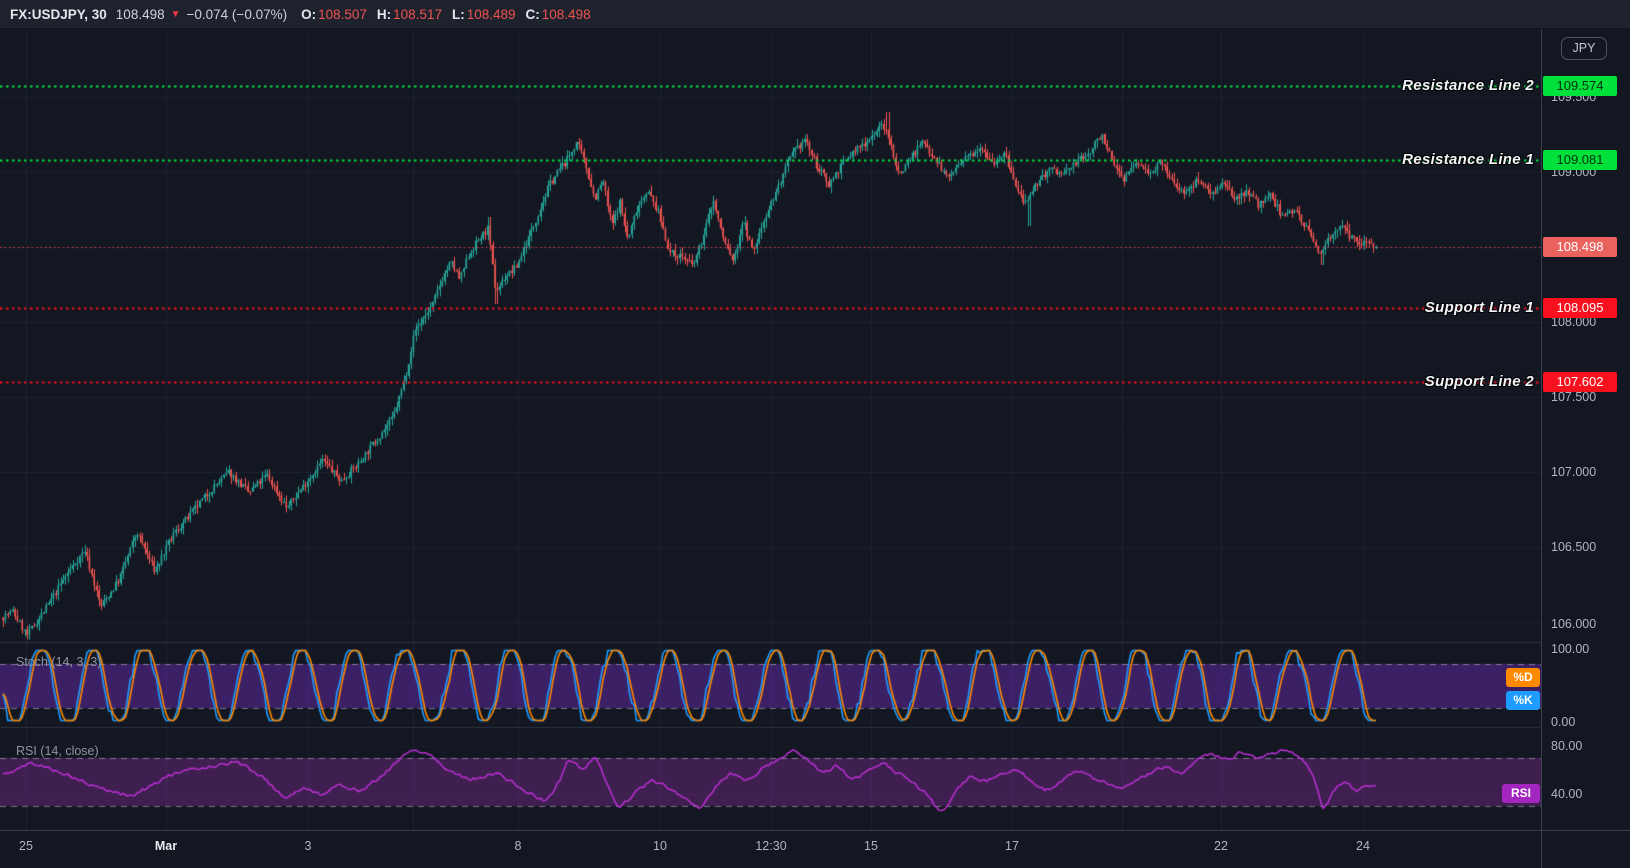 Image resolution: width=1630 pixels, height=868 pixels. What do you see at coordinates (1580, 382) in the screenshot?
I see `level-price-chip: 107.602` at bounding box center [1580, 382].